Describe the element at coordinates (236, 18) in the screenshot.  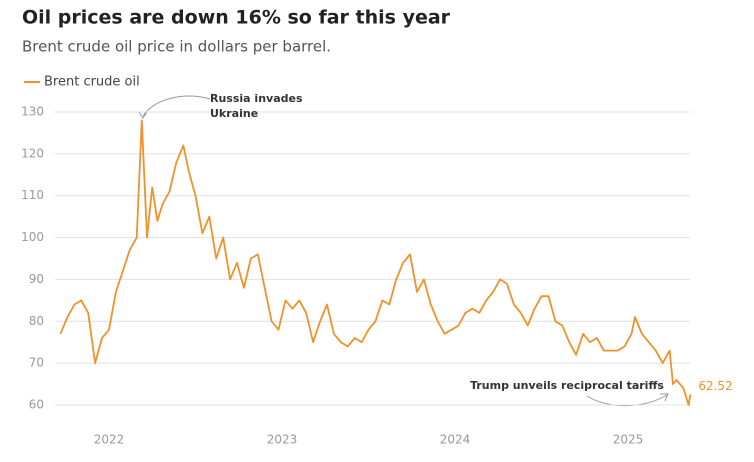
I see `chart-title: Oil prices are down 16% so far this year` at that location.